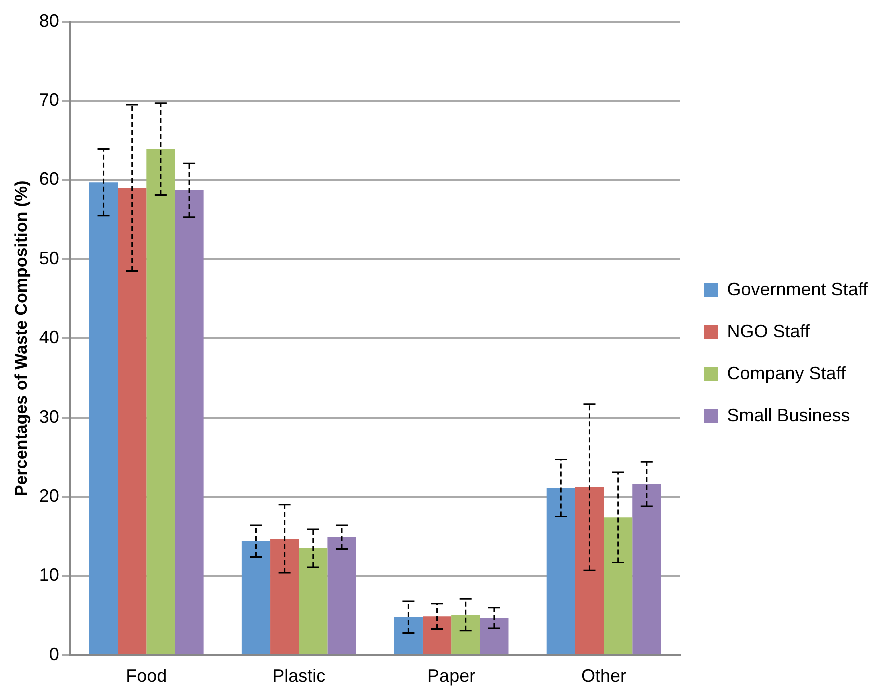  Describe the element at coordinates (452, 676) in the screenshot. I see `x-tick-label: Paper` at that location.